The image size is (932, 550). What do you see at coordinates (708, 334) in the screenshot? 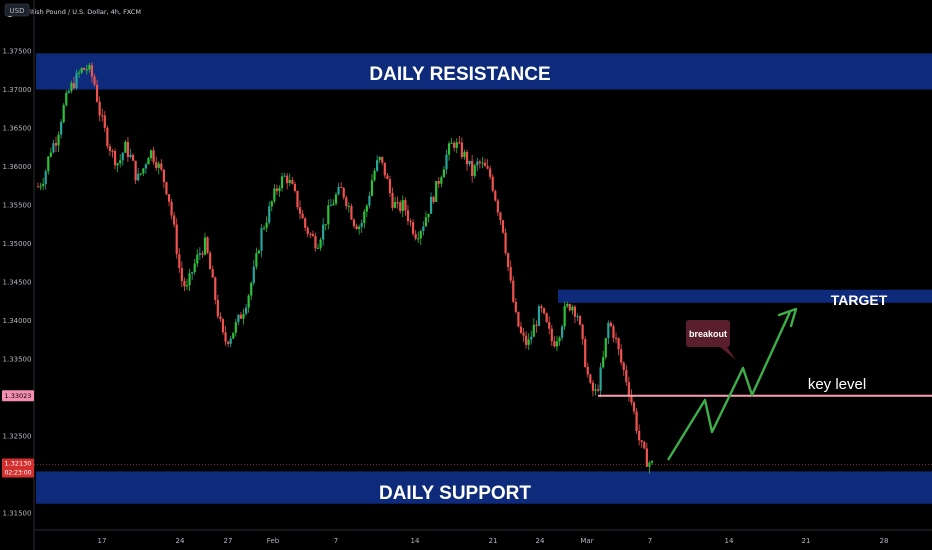
I see `breakout-label: breakout` at bounding box center [708, 334].